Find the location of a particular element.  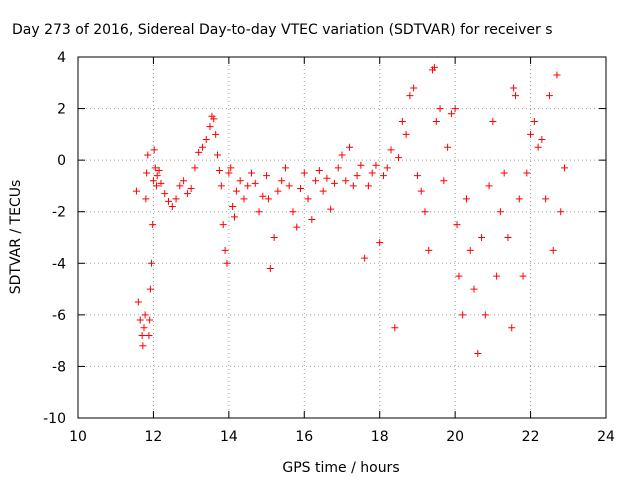

y-tick-label: 4 is located at coordinates (61, 58).